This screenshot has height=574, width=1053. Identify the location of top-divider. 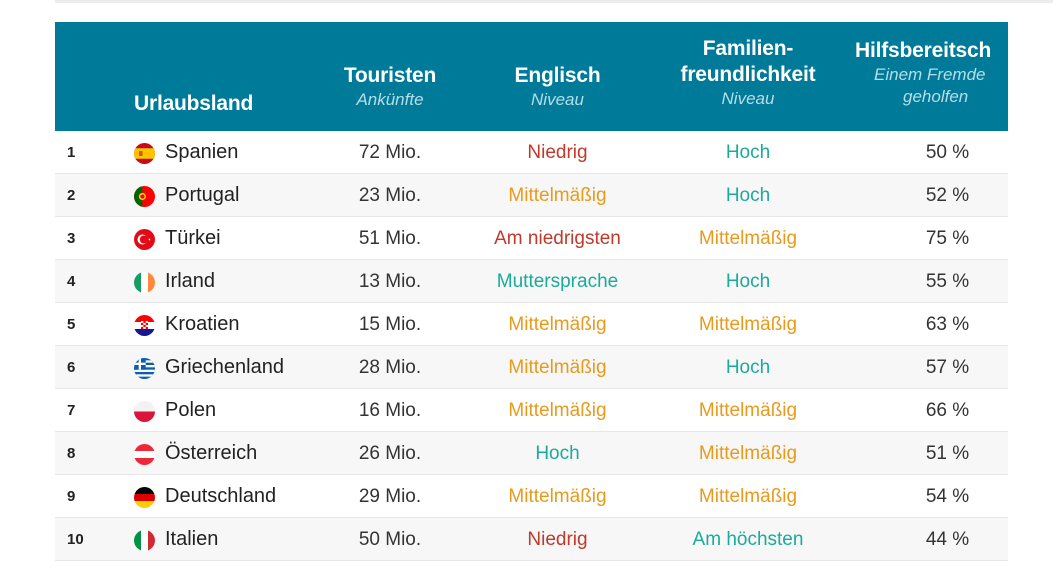
(554, 1).